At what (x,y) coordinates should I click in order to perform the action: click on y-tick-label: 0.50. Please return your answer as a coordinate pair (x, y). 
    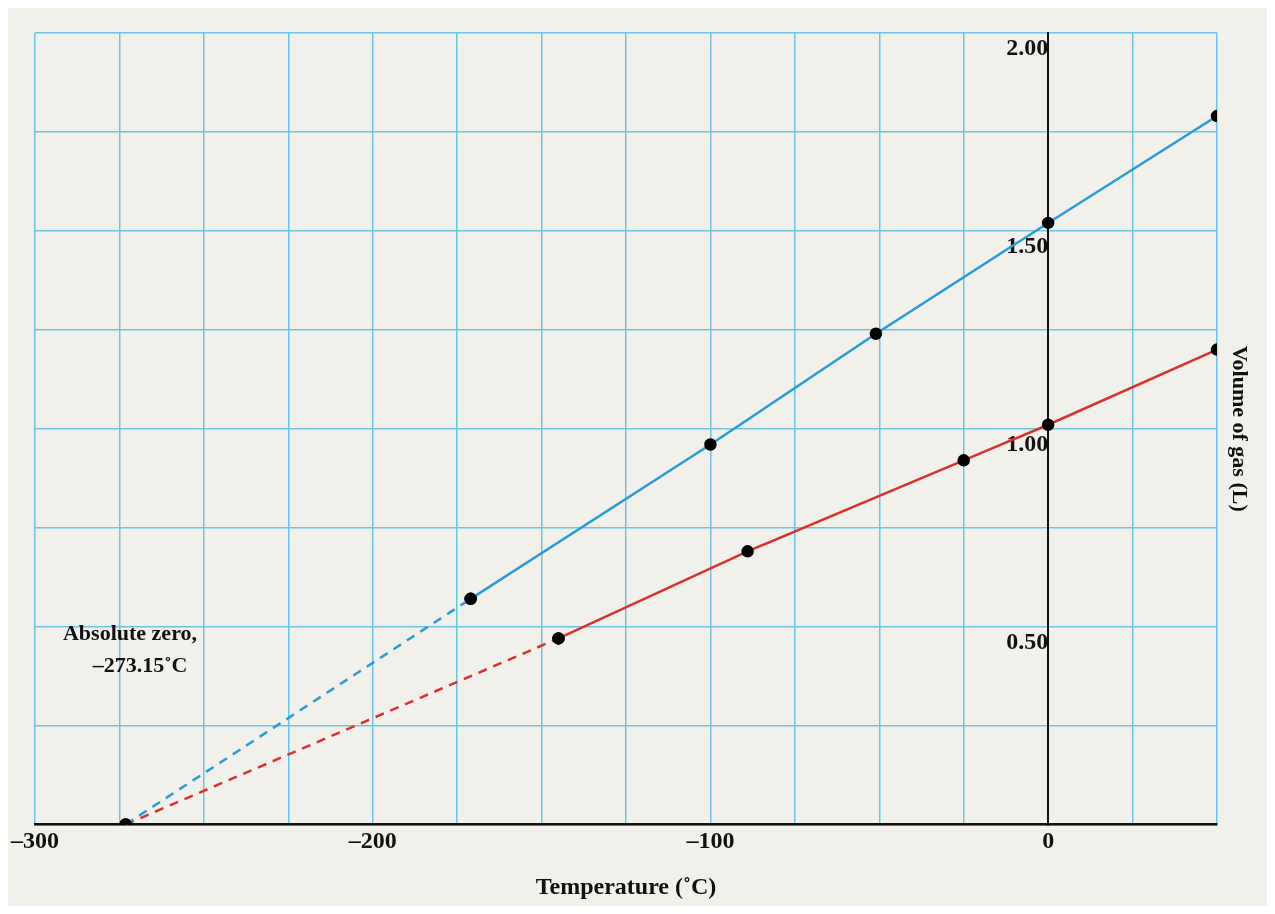
    Looking at the image, I should click on (1027, 640).